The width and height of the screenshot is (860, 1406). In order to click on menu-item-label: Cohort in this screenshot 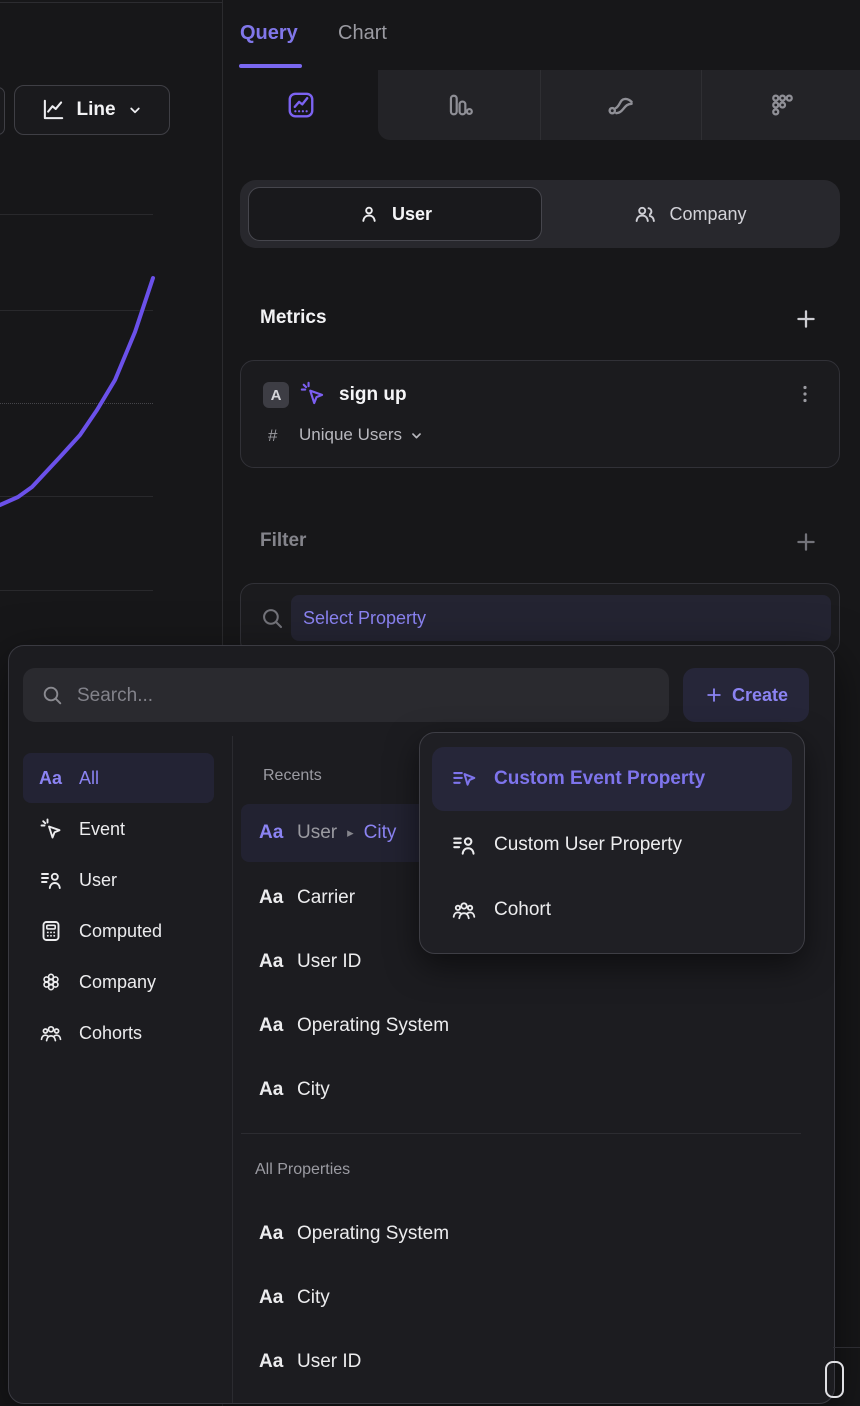, I will do `click(523, 909)`.